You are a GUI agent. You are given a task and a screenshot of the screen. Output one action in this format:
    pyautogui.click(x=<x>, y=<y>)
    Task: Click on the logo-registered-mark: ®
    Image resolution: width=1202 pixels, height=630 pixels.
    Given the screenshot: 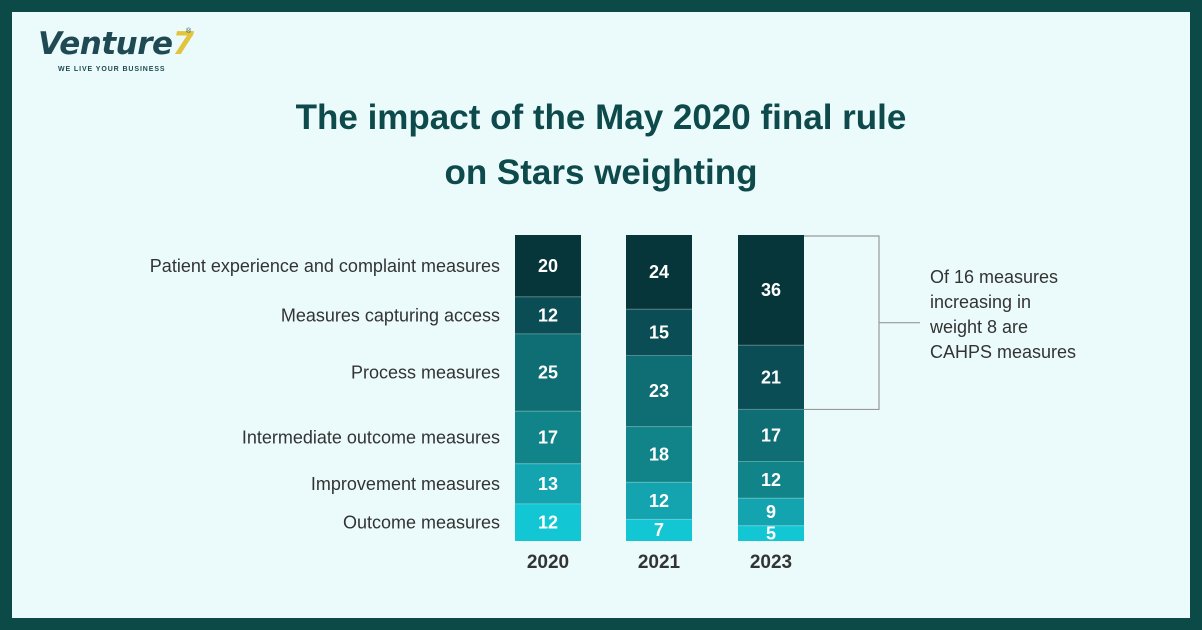 What is the action you would take?
    pyautogui.click(x=189, y=31)
    